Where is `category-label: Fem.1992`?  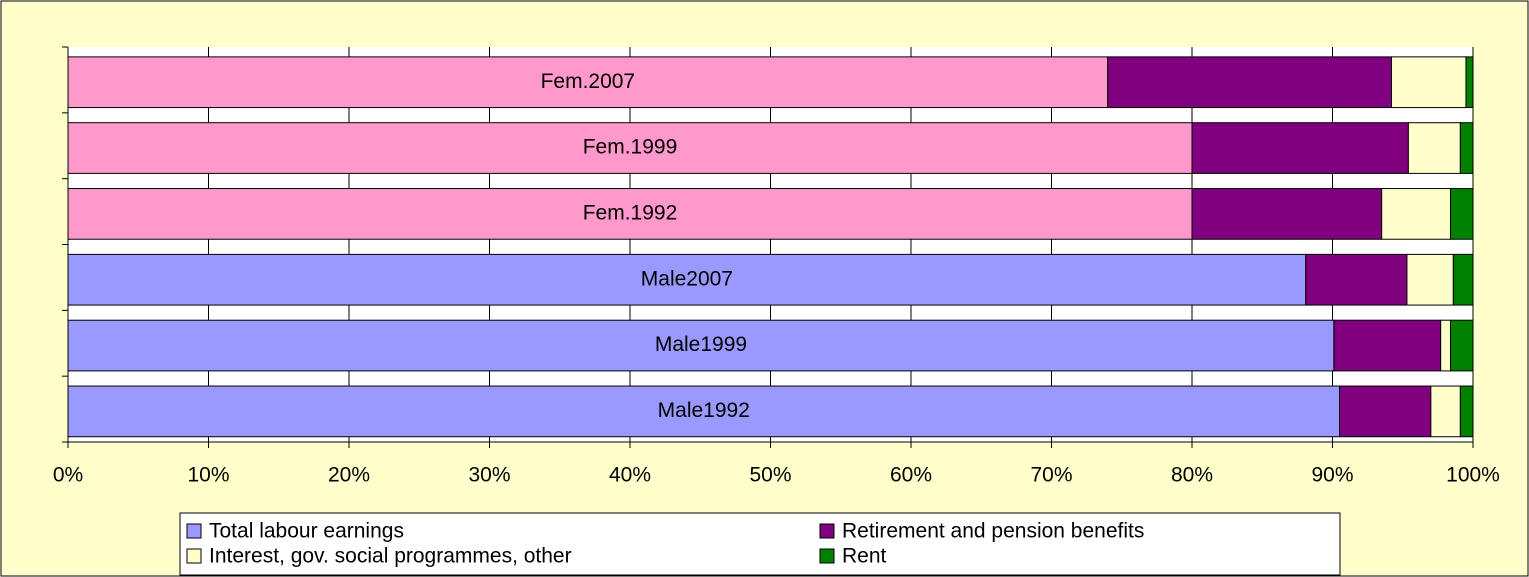 category-label: Fem.1992 is located at coordinates (630, 212).